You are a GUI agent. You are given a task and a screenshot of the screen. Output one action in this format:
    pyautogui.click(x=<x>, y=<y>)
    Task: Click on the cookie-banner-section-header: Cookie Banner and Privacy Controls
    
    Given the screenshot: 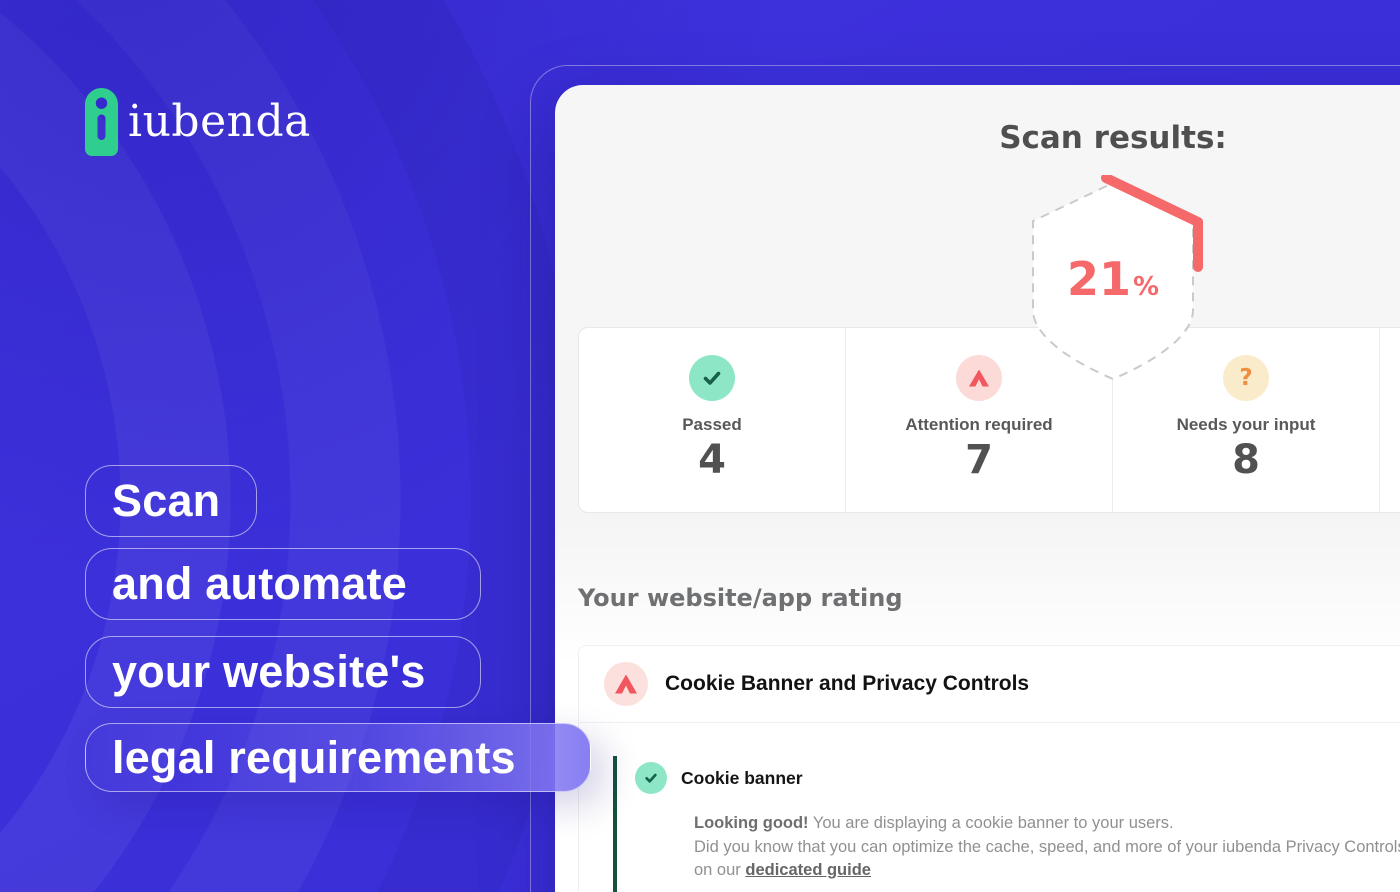 What is the action you would take?
    pyautogui.click(x=989, y=684)
    